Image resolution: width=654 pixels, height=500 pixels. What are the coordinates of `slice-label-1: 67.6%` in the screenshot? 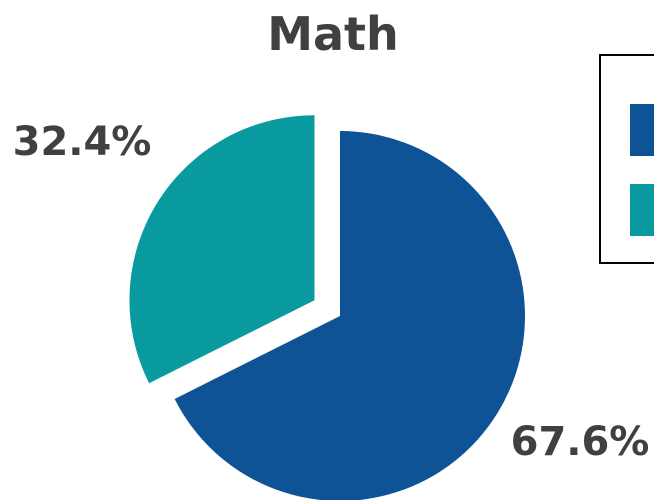 It's located at (580, 442).